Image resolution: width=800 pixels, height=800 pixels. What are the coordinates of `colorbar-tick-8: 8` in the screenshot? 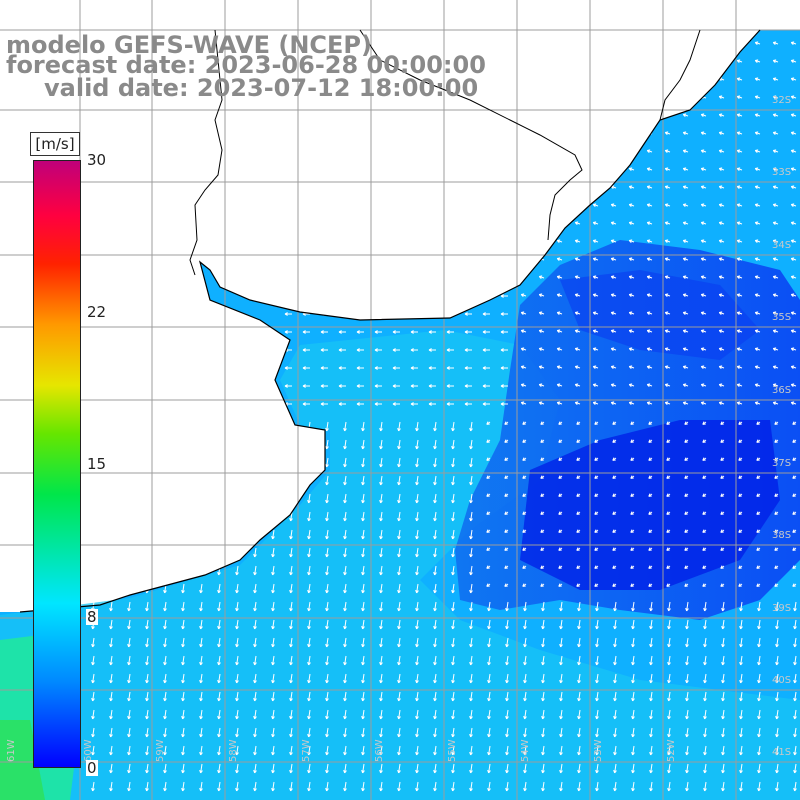 It's located at (92, 617).